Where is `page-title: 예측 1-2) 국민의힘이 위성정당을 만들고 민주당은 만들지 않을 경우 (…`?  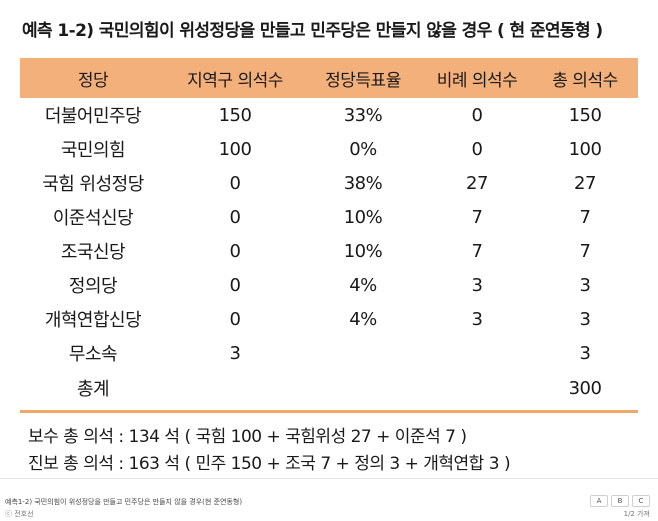
page-title: 예측 1-2) 국민의힘이 위성정당을 만들고 민주당은 만들지 않을 경우 (… is located at coordinates (312, 31).